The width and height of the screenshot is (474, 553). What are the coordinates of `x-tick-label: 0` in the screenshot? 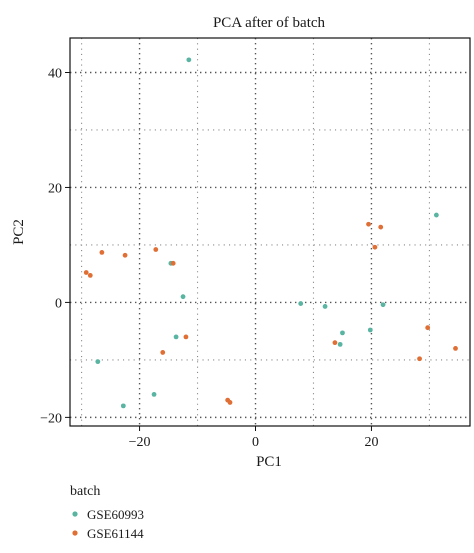 It's located at (255, 442).